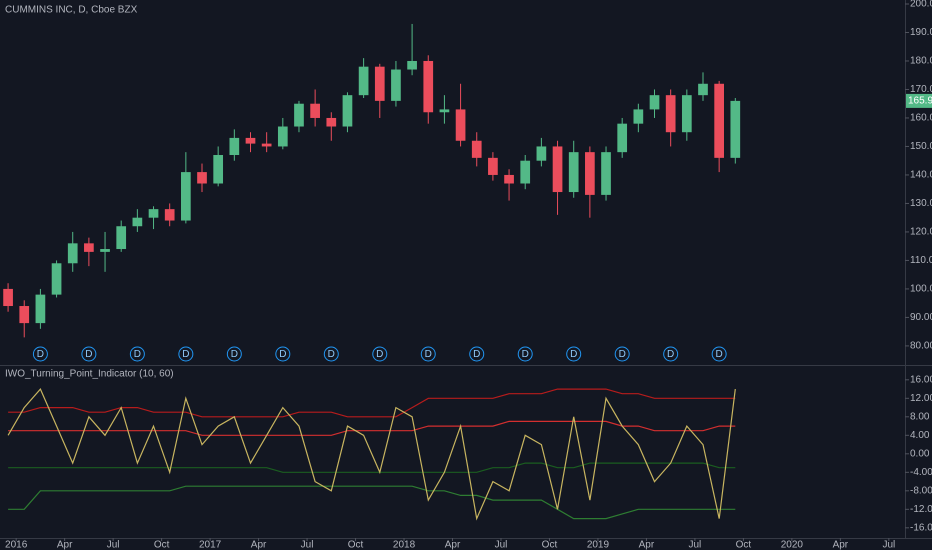 The width and height of the screenshot is (932, 550). I want to click on y-tick-label: 120.00, so click(921, 232).